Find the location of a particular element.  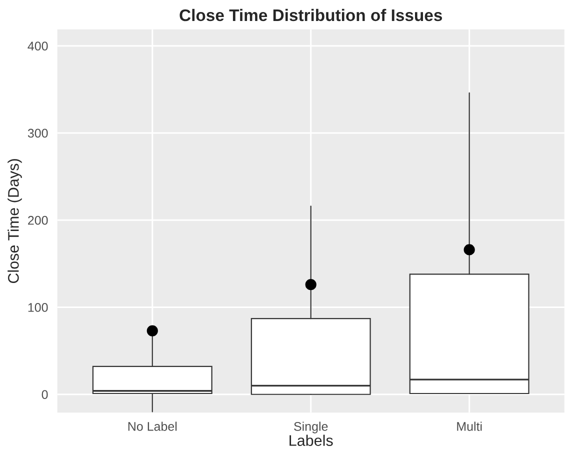

y-tick-label: 400 is located at coordinates (38, 46).